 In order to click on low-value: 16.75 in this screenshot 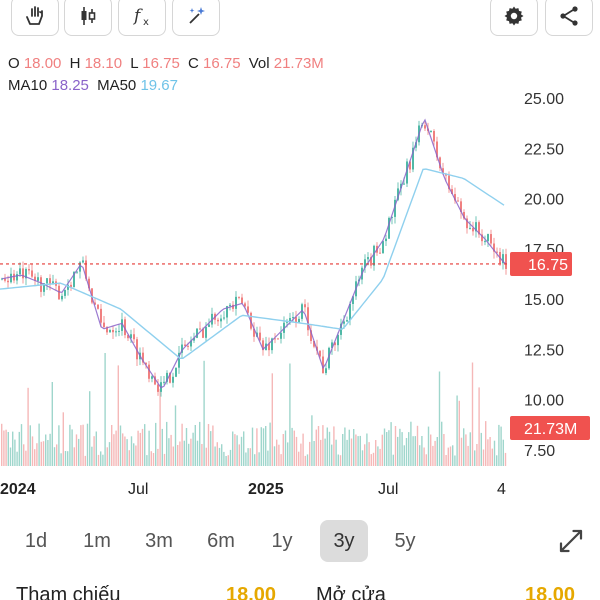, I will do `click(161, 63)`.